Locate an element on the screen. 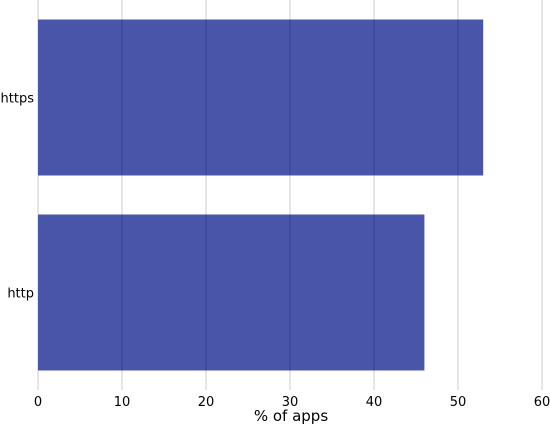 This screenshot has height=426, width=550. x-tick-label-30: 30 is located at coordinates (290, 402).